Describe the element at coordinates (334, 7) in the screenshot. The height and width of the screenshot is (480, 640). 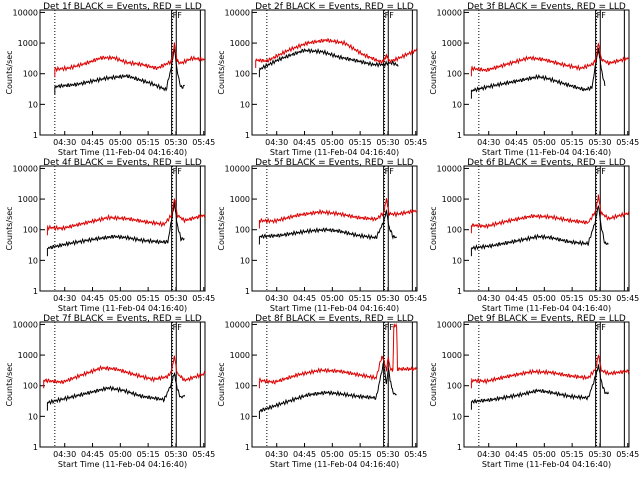
I see `panel-title: Det 2f BLACK = Events, RED = LLD` at that location.